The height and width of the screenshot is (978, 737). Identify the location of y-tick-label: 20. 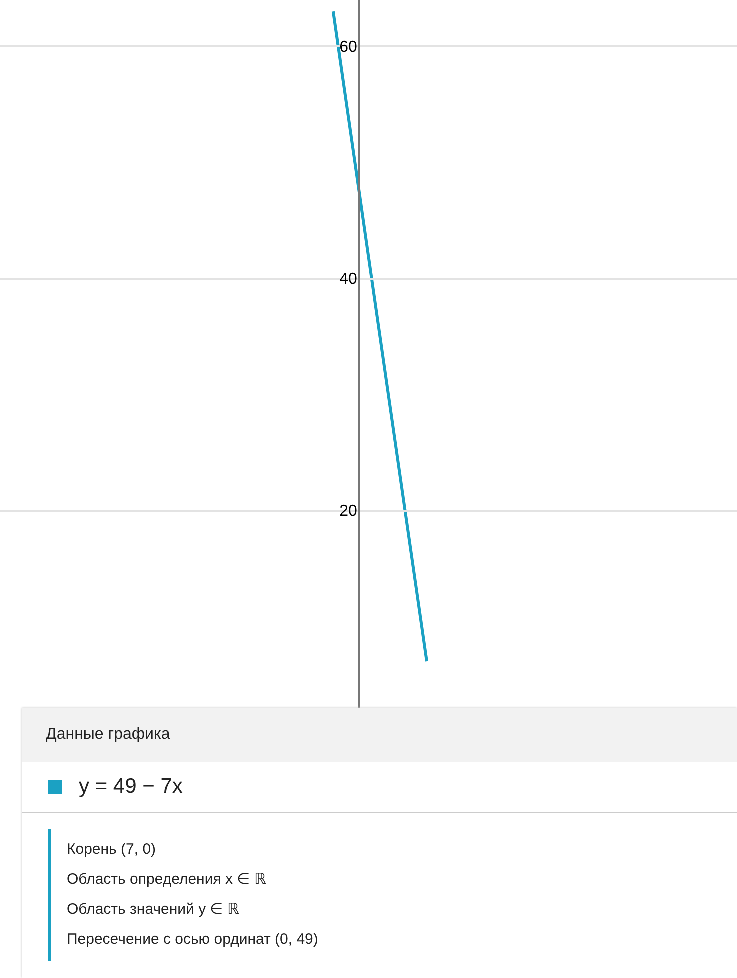
(349, 511).